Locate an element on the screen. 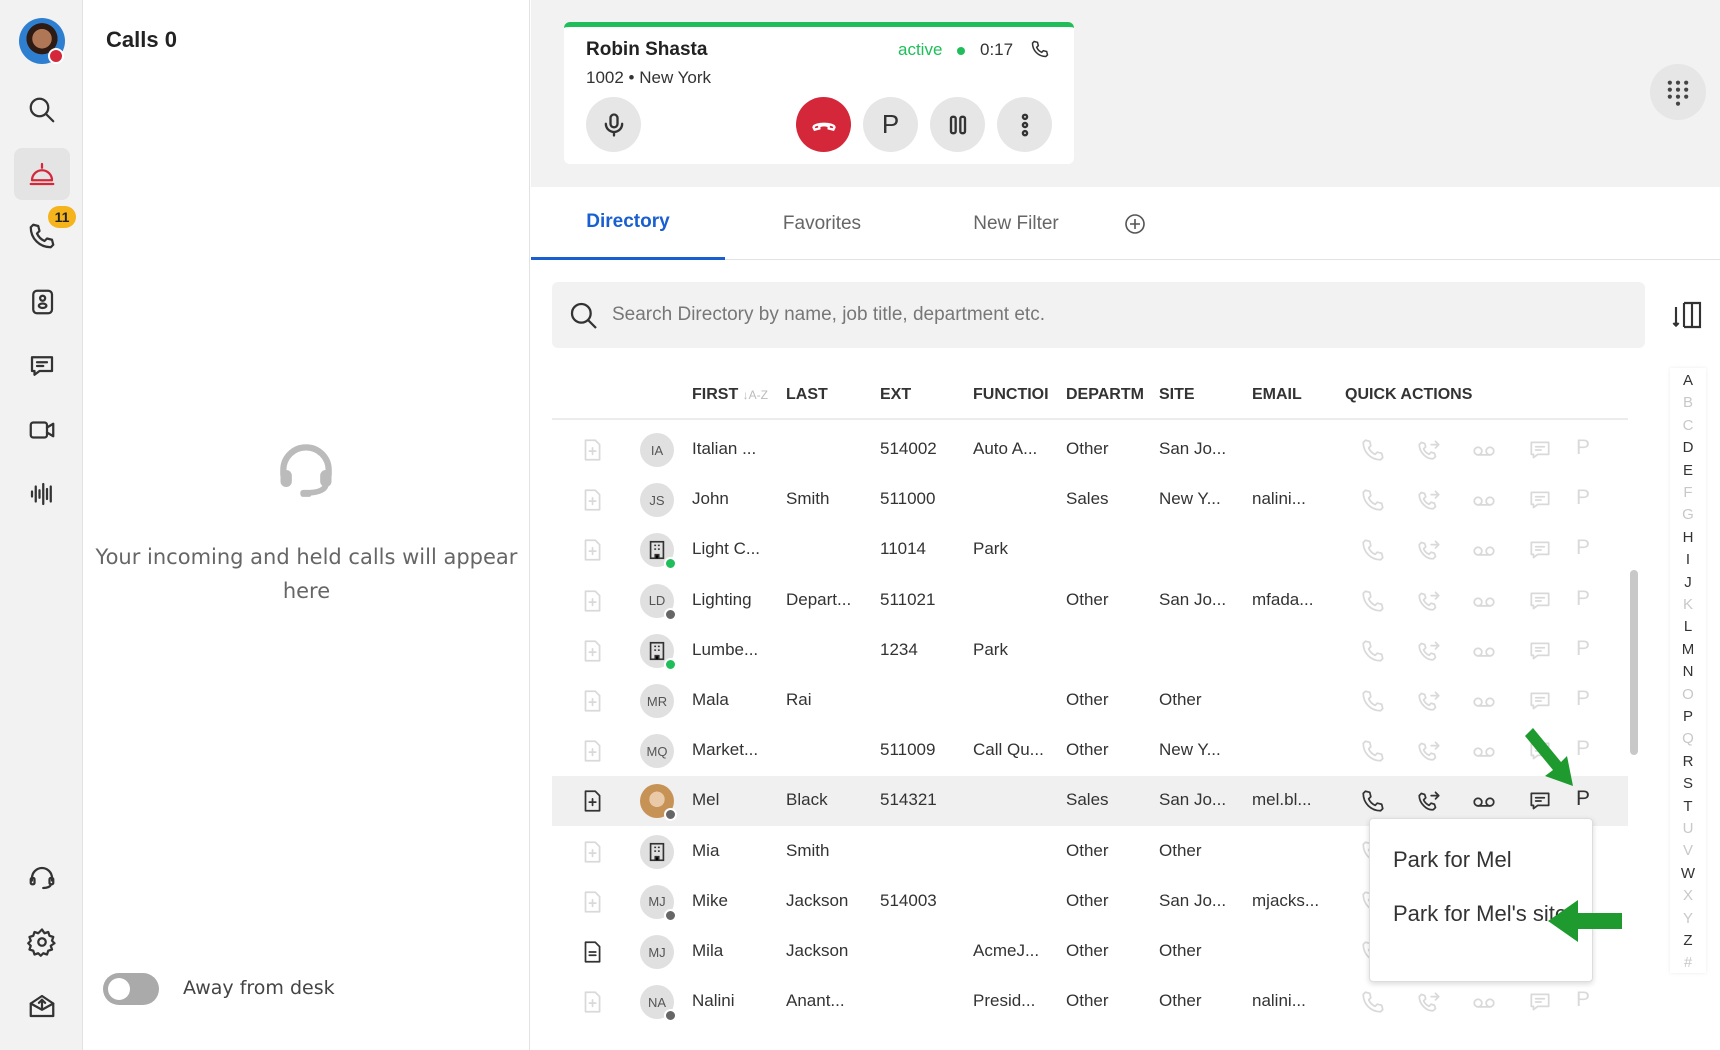 The image size is (1720, 1050). alphabet-letter: S is located at coordinates (1687, 784).